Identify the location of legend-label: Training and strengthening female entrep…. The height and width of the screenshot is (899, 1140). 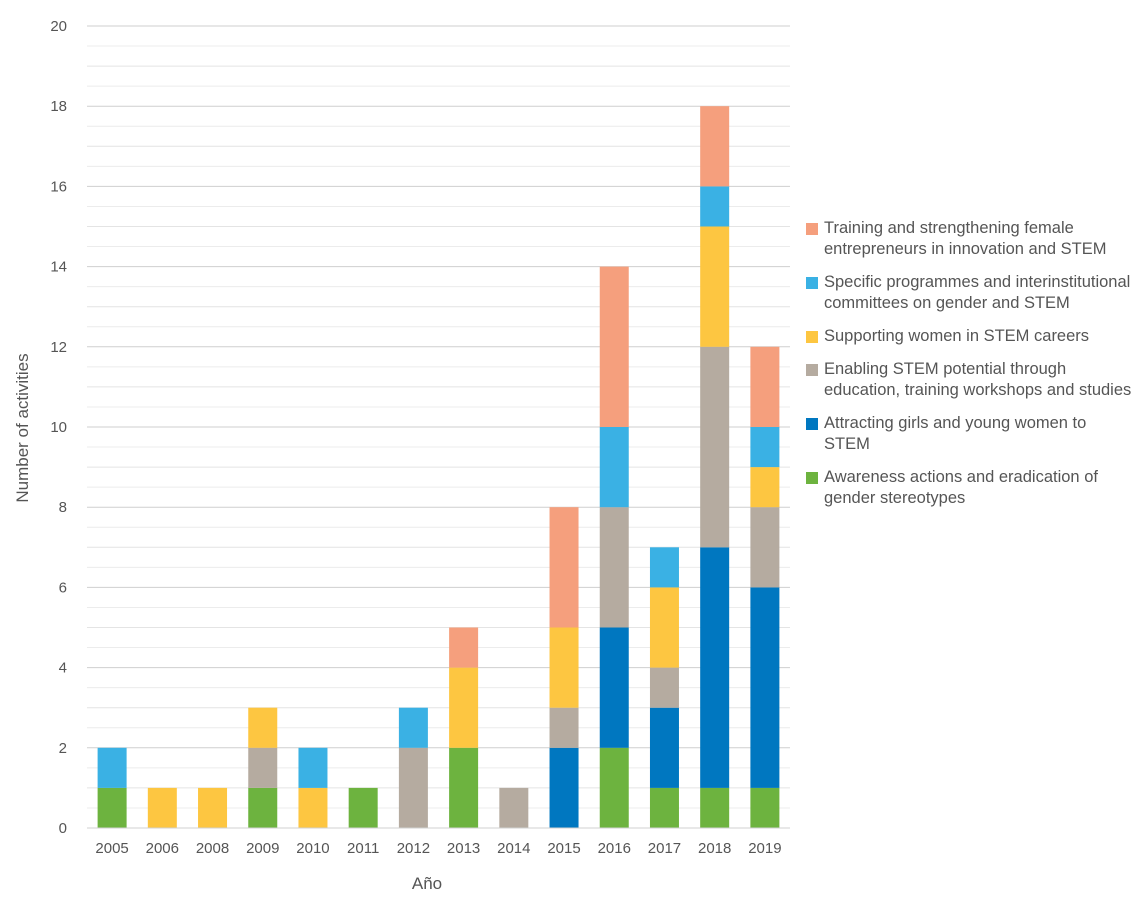
(965, 238).